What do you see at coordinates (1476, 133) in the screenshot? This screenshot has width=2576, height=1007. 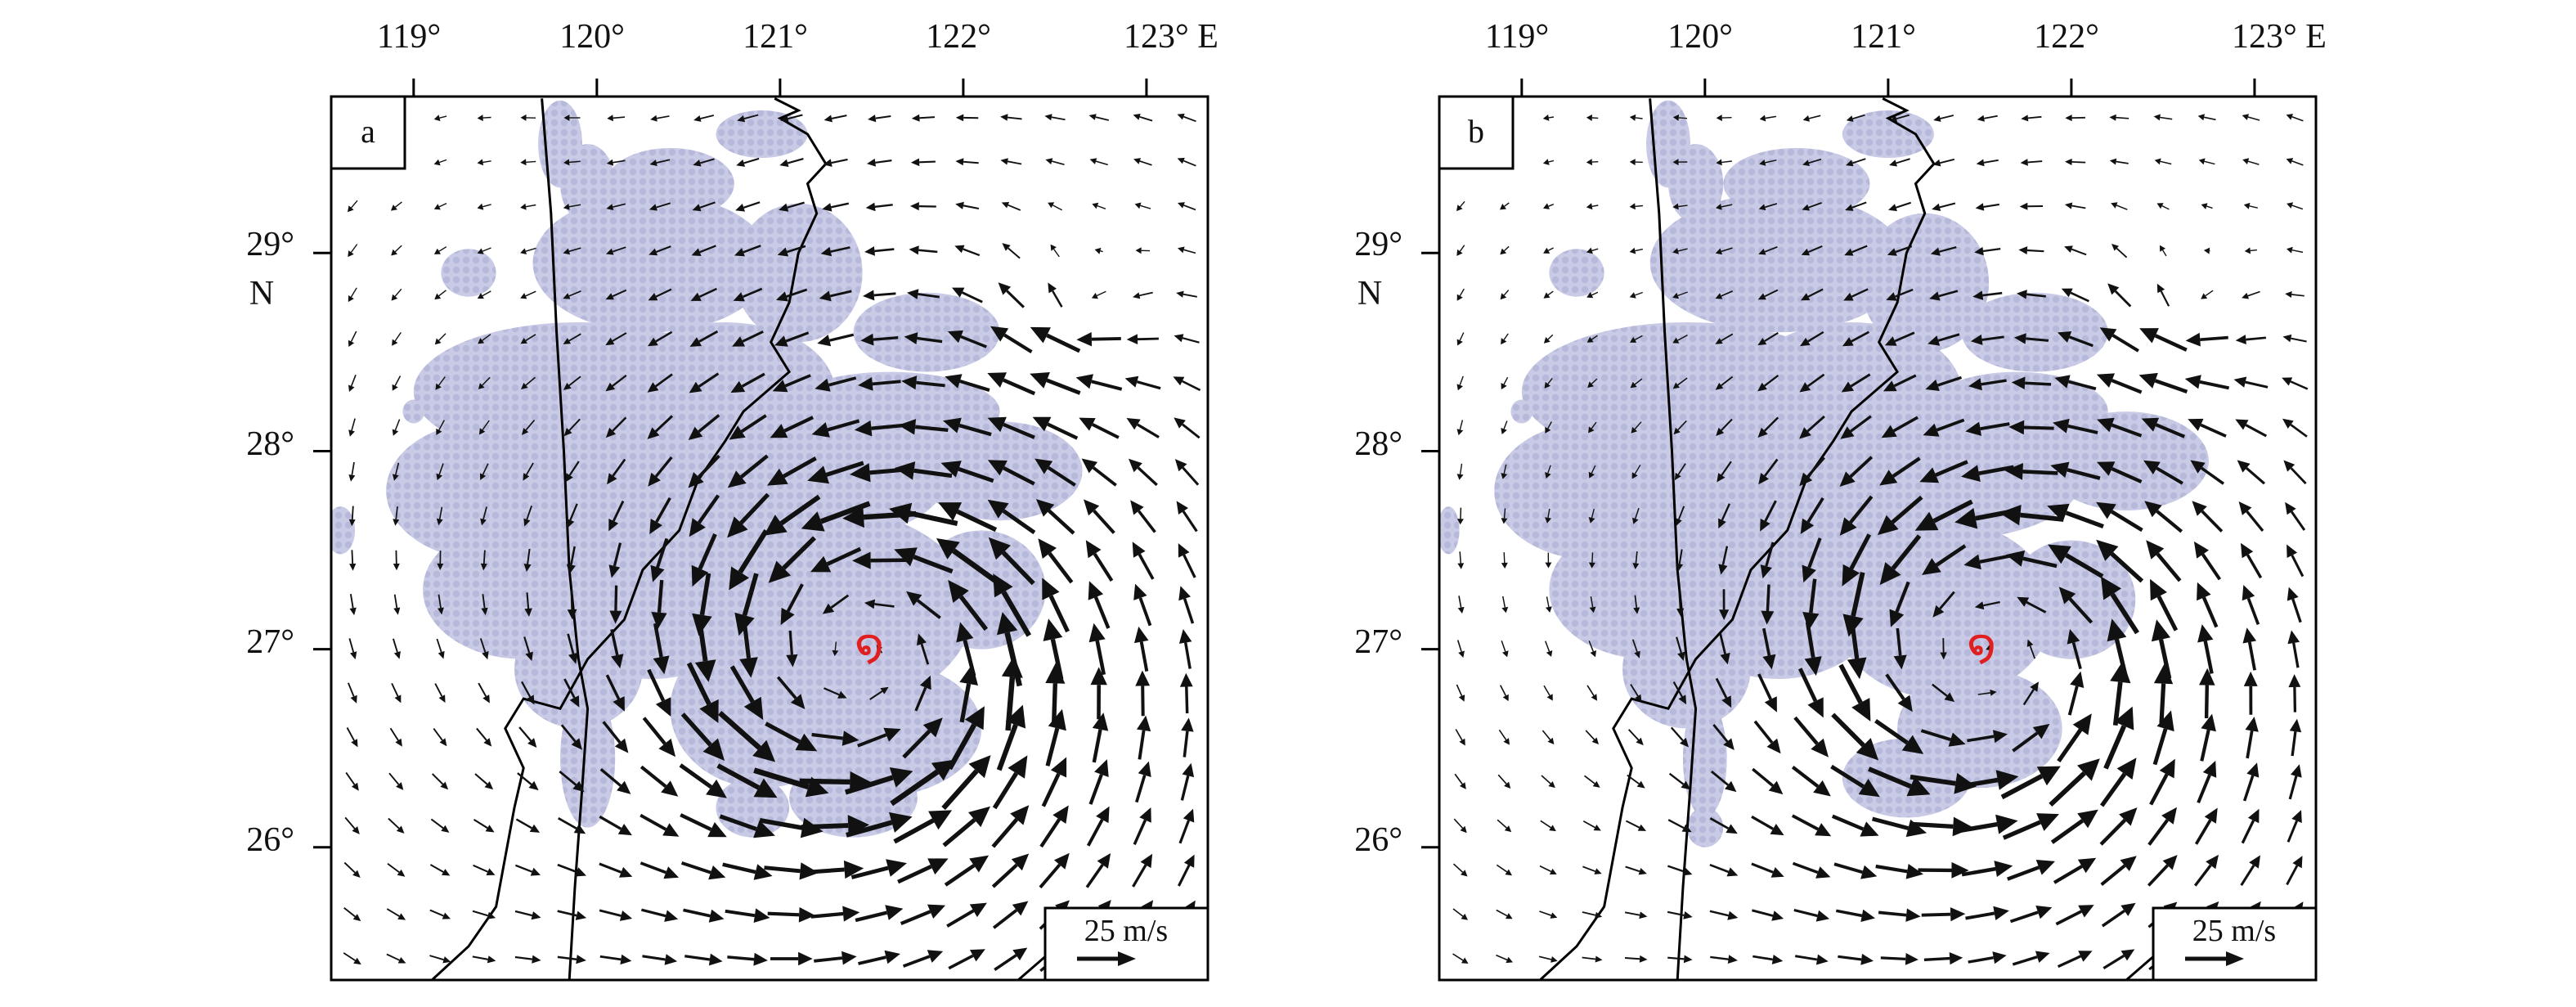 I see `panel-label-box: b` at bounding box center [1476, 133].